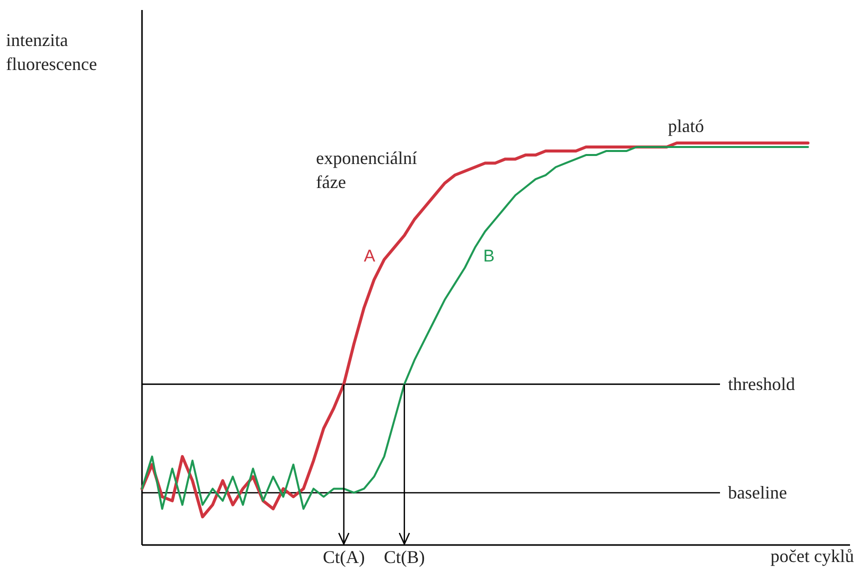 This screenshot has height=568, width=859. What do you see at coordinates (343, 557) in the screenshot?
I see `text: Ct(A)` at bounding box center [343, 557].